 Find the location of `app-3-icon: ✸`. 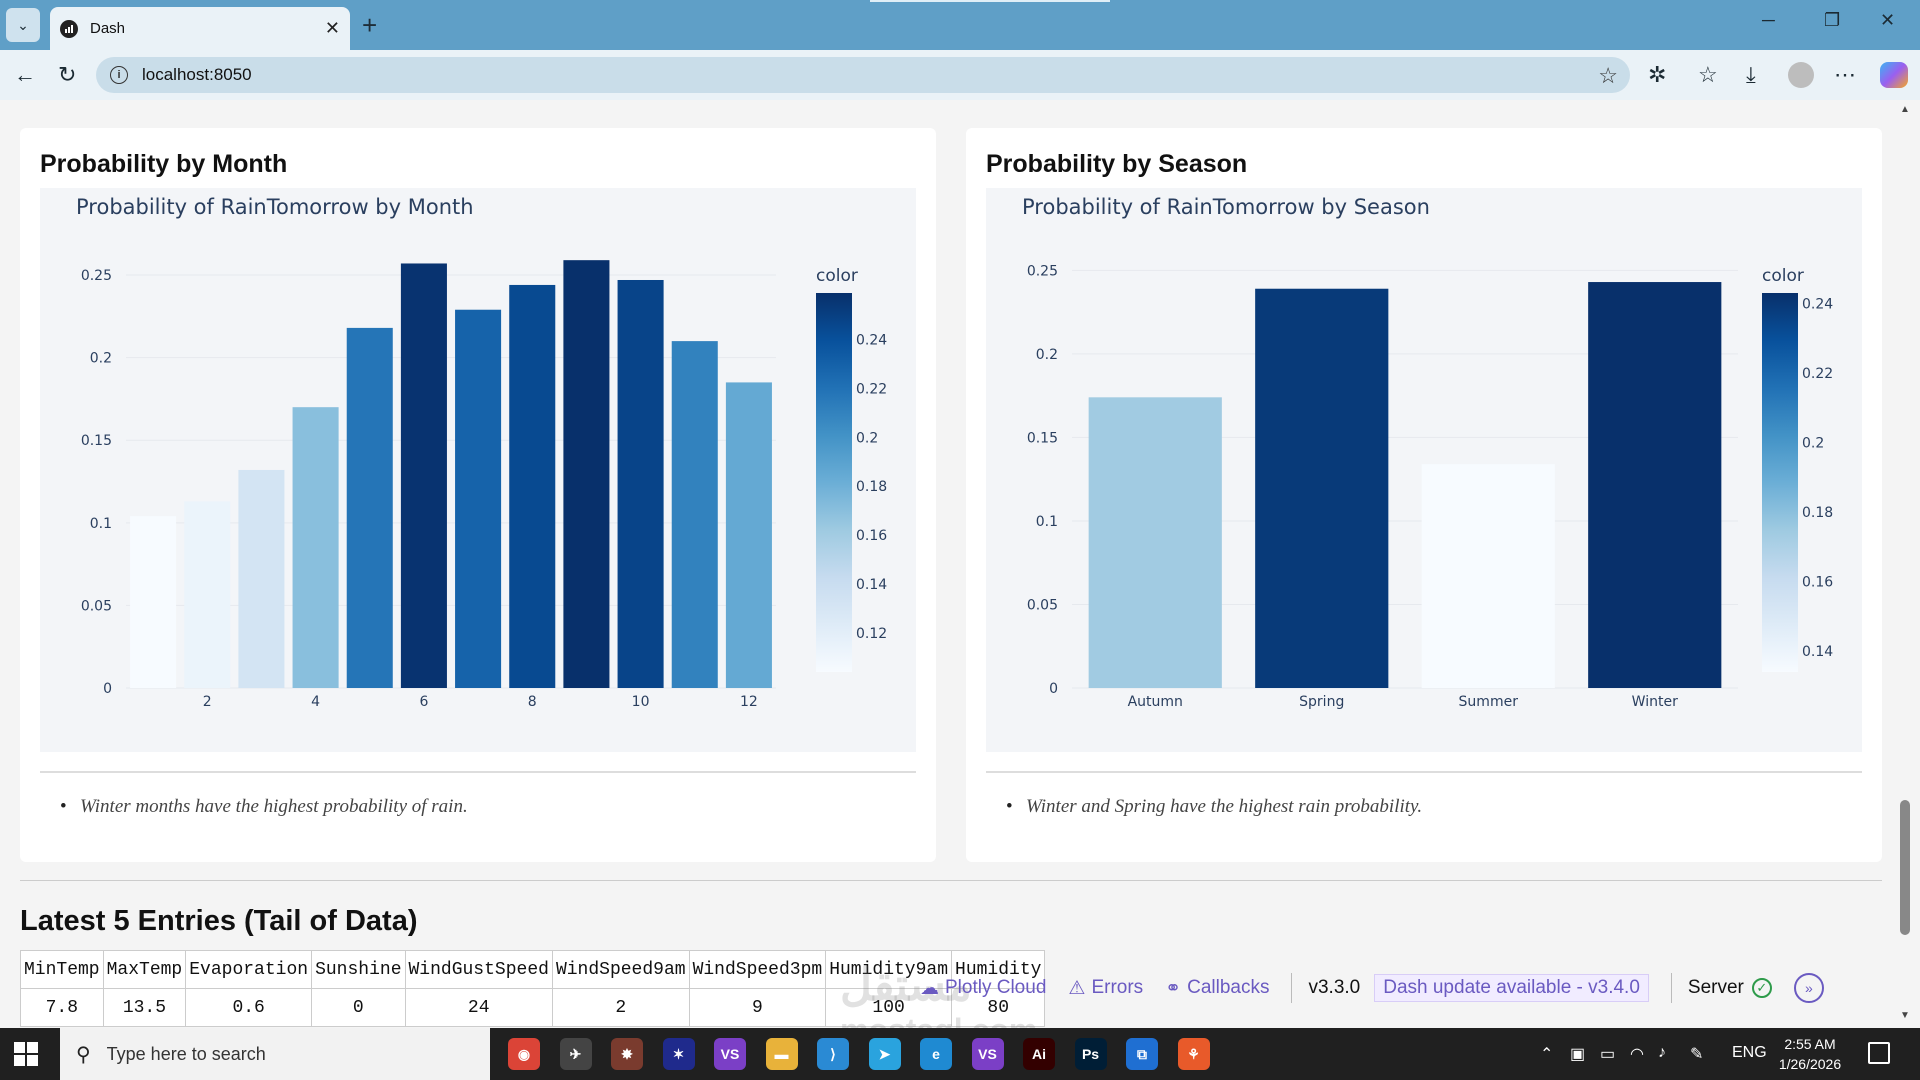

app-3-icon: ✸ is located at coordinates (627, 1054).